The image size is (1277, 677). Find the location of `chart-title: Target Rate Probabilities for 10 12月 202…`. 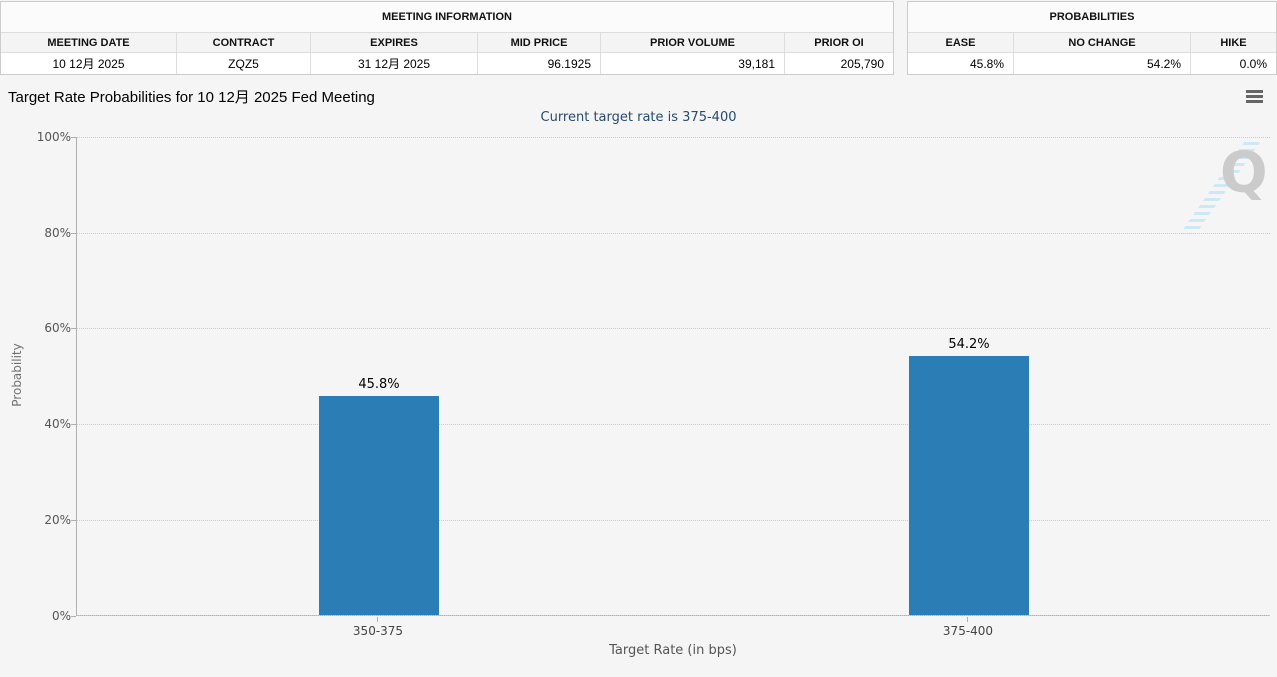

chart-title: Target Rate Probabilities for 10 12月 202… is located at coordinates (191, 97).